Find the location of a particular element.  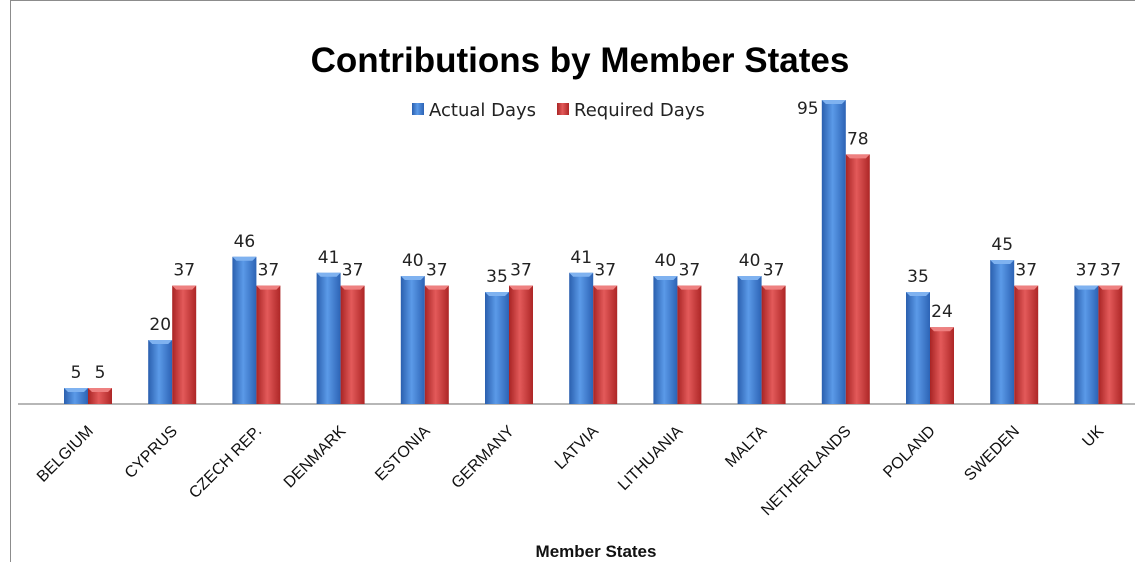

category-label-1: CYPRUS is located at coordinates (151, 452).